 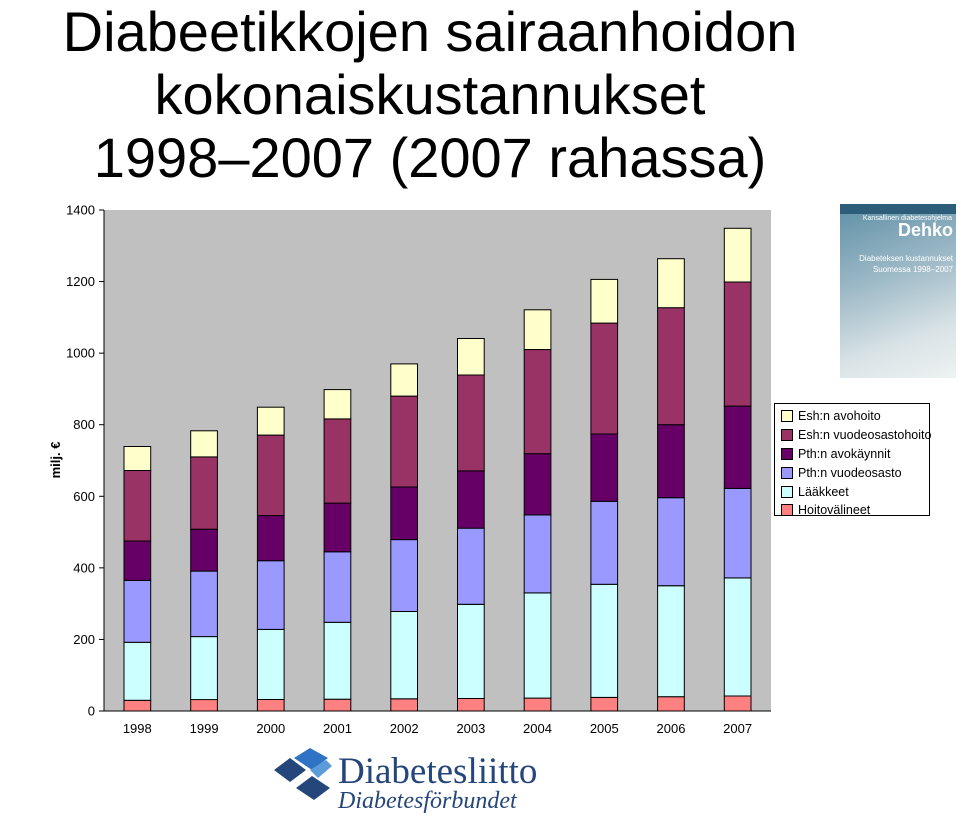 I want to click on x-tick-label: 1999, so click(x=204, y=728).